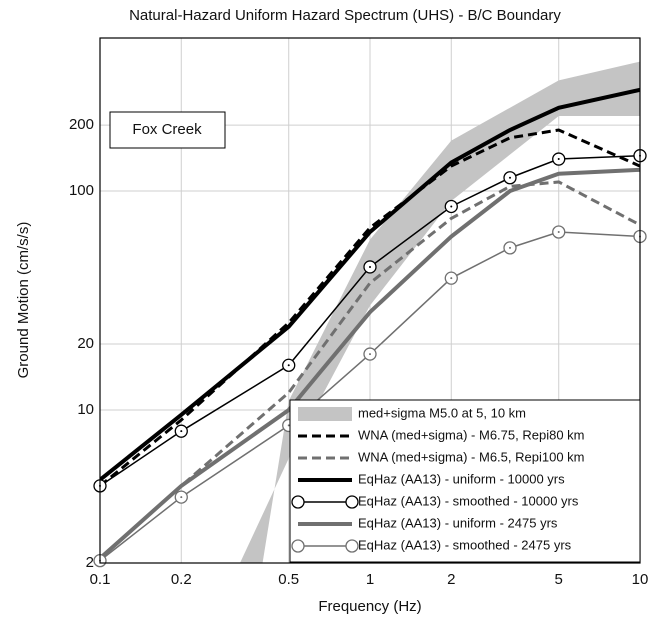 Image resolution: width=667 pixels, height=620 pixels. I want to click on annotation-box, so click(167, 130).